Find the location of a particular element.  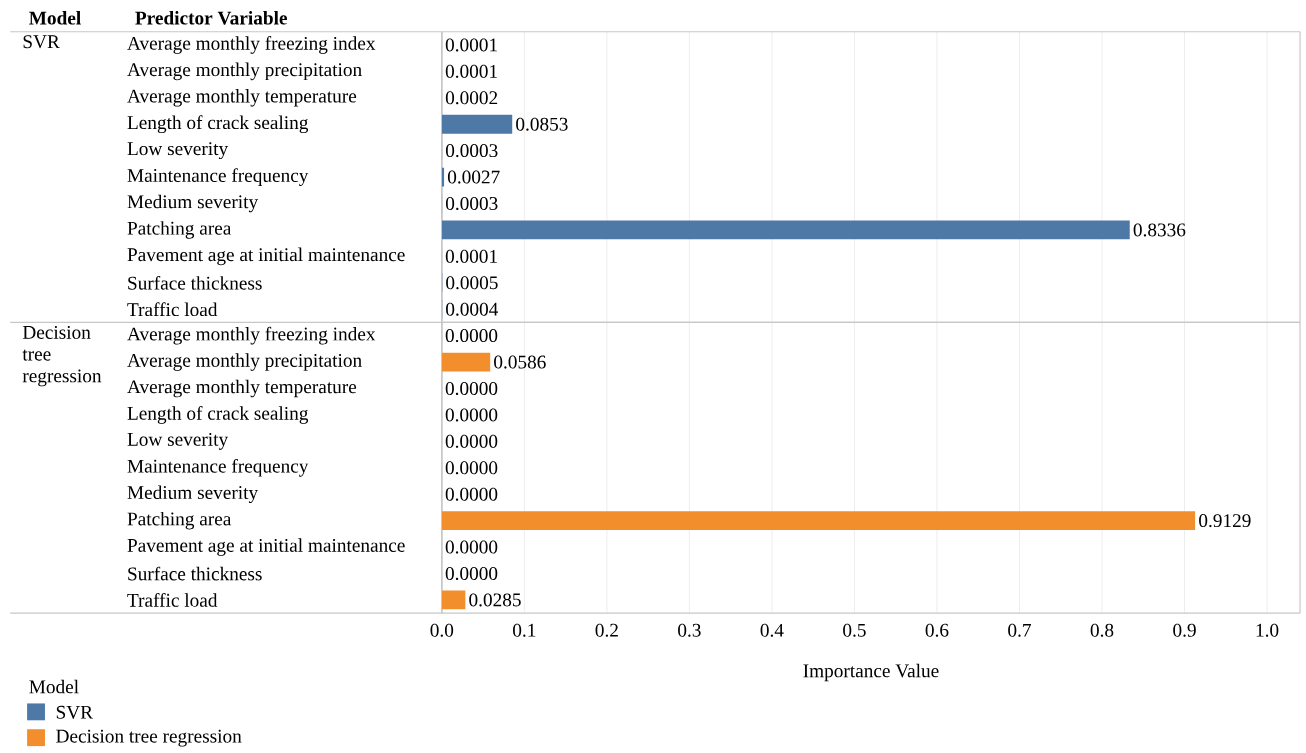

data-label: 0.0004 is located at coordinates (472, 309).